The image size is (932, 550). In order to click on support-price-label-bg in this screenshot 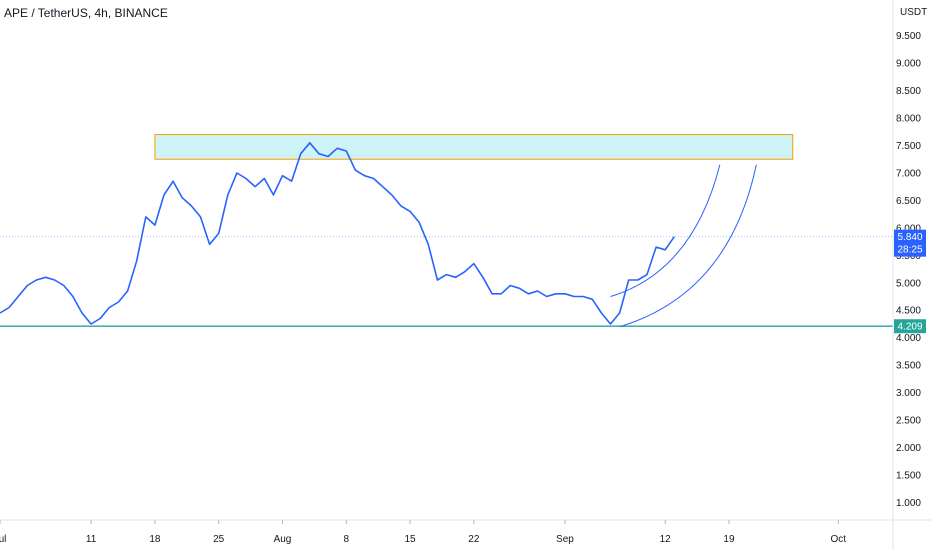, I will do `click(910, 326)`.